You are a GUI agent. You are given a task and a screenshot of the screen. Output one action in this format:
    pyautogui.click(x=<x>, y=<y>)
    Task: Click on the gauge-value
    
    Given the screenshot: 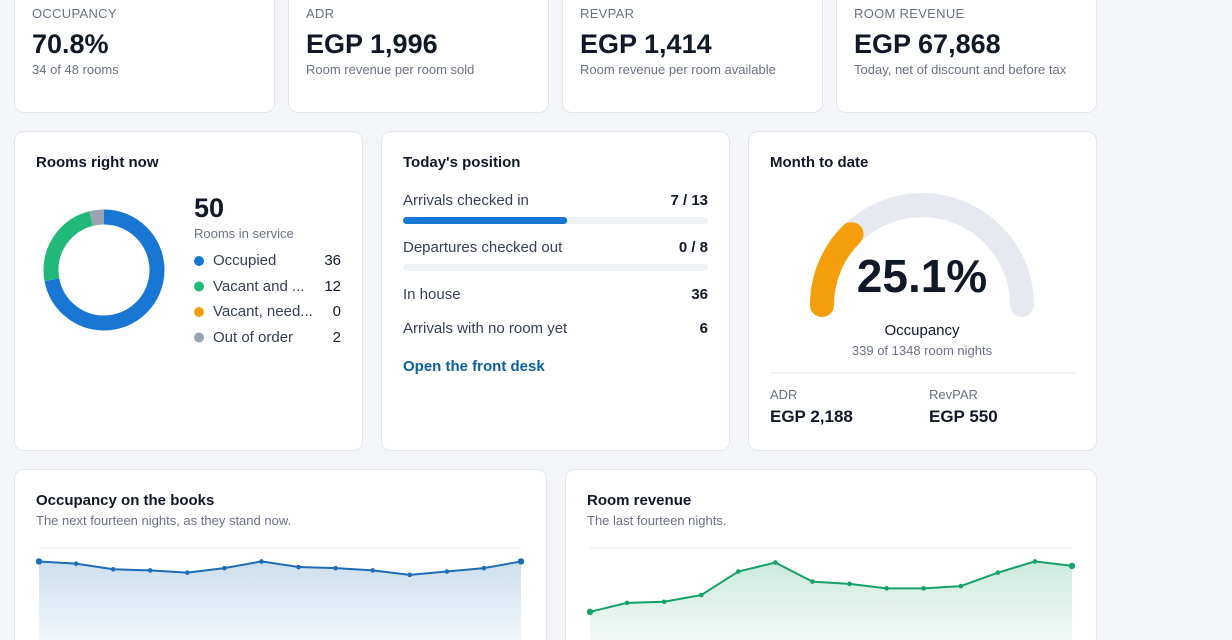 What is the action you would take?
    pyautogui.click(x=837, y=269)
    